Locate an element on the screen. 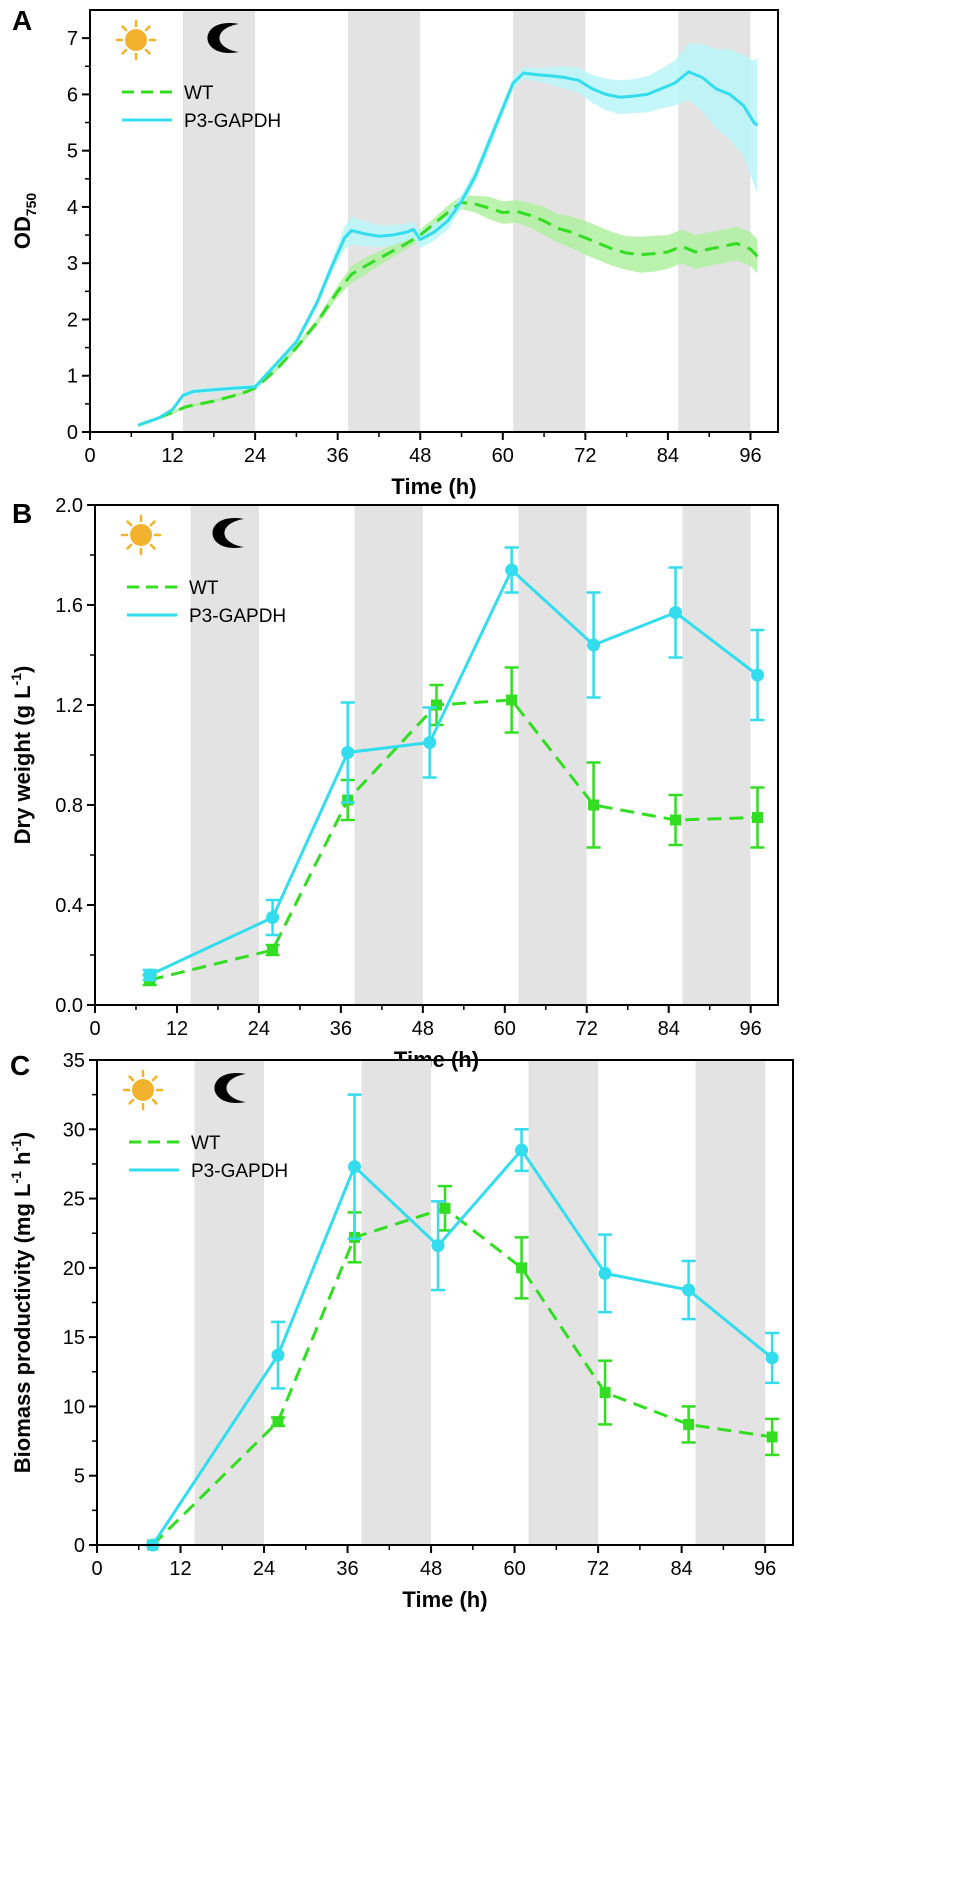 This screenshot has width=955, height=1878. confidence-band-wt is located at coordinates (448, 311).